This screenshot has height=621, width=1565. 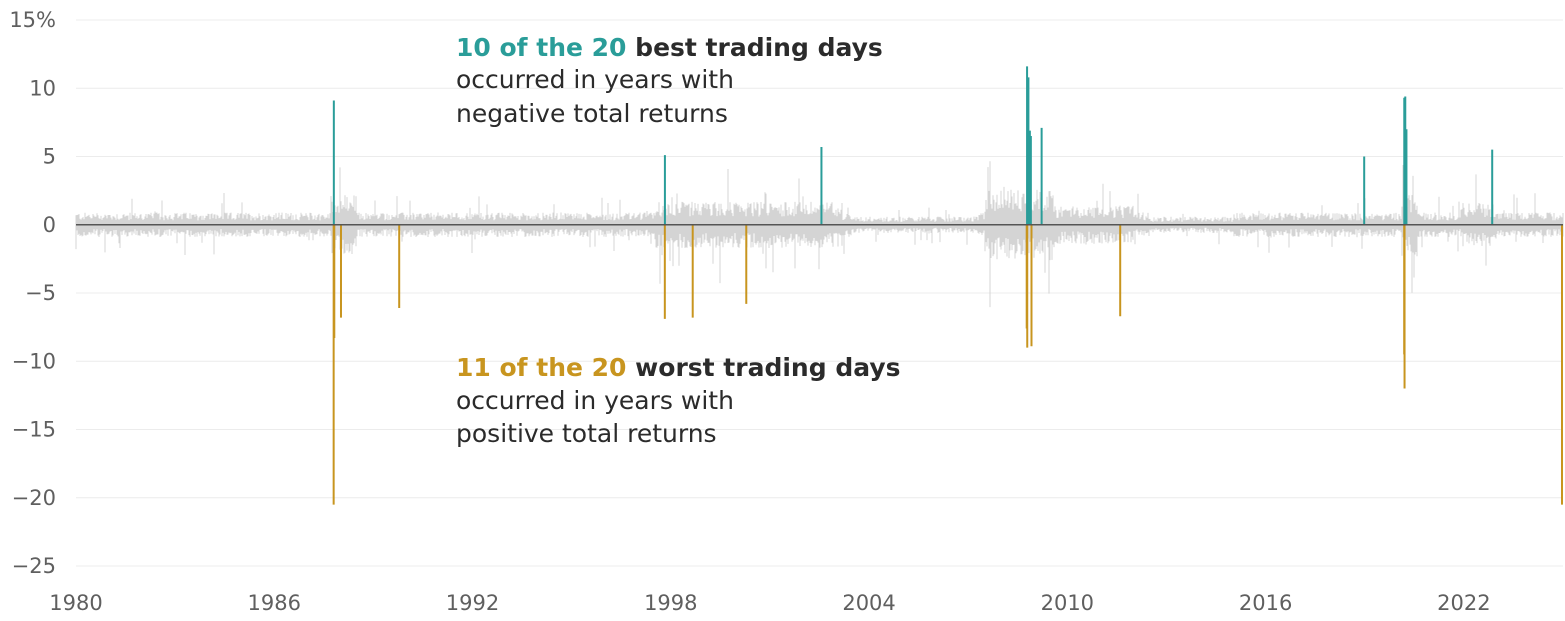 I want to click on best-annotation-line3: negative total returns, so click(x=592, y=113).